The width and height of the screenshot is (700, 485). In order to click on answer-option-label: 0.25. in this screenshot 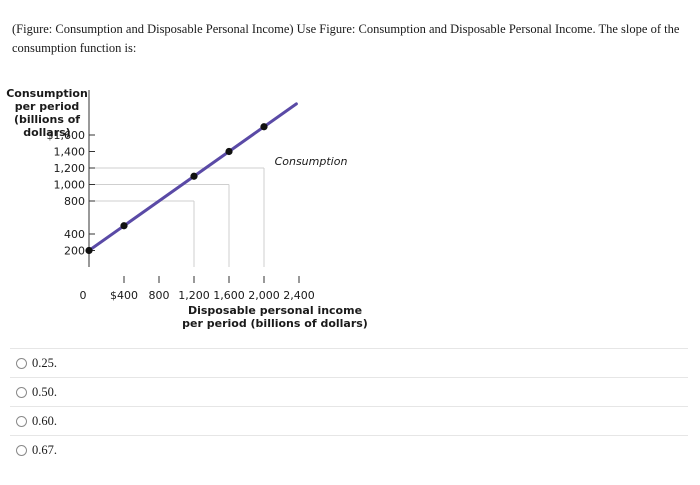, I will do `click(44, 362)`.